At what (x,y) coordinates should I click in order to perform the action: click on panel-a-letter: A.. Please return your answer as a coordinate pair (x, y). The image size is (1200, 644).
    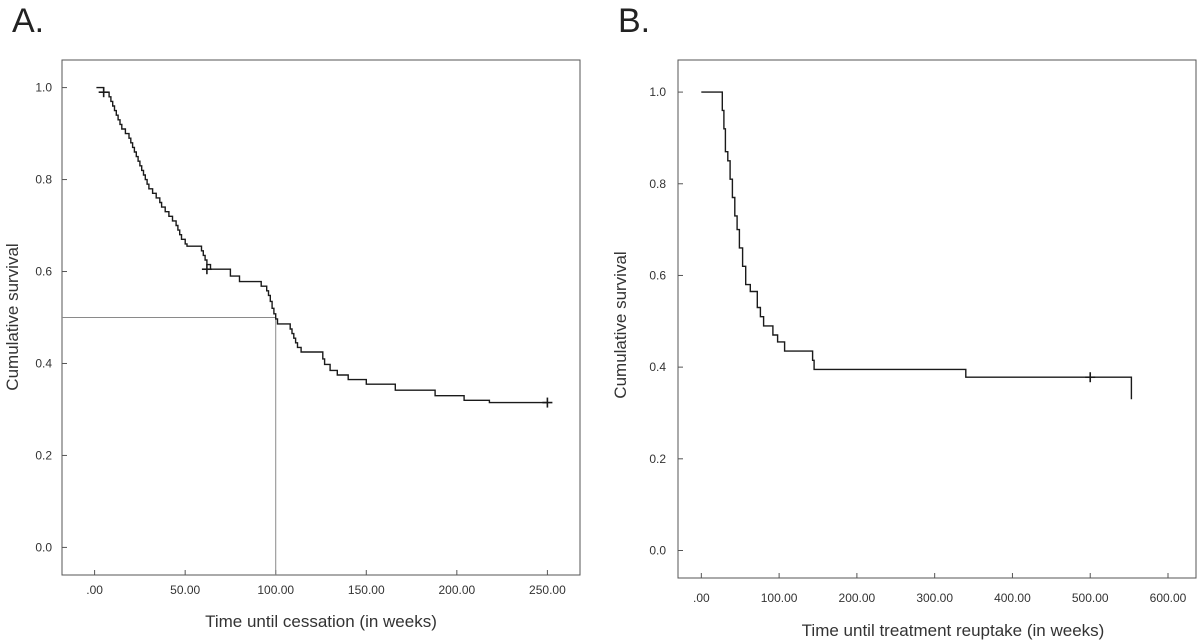
    Looking at the image, I should click on (28, 21).